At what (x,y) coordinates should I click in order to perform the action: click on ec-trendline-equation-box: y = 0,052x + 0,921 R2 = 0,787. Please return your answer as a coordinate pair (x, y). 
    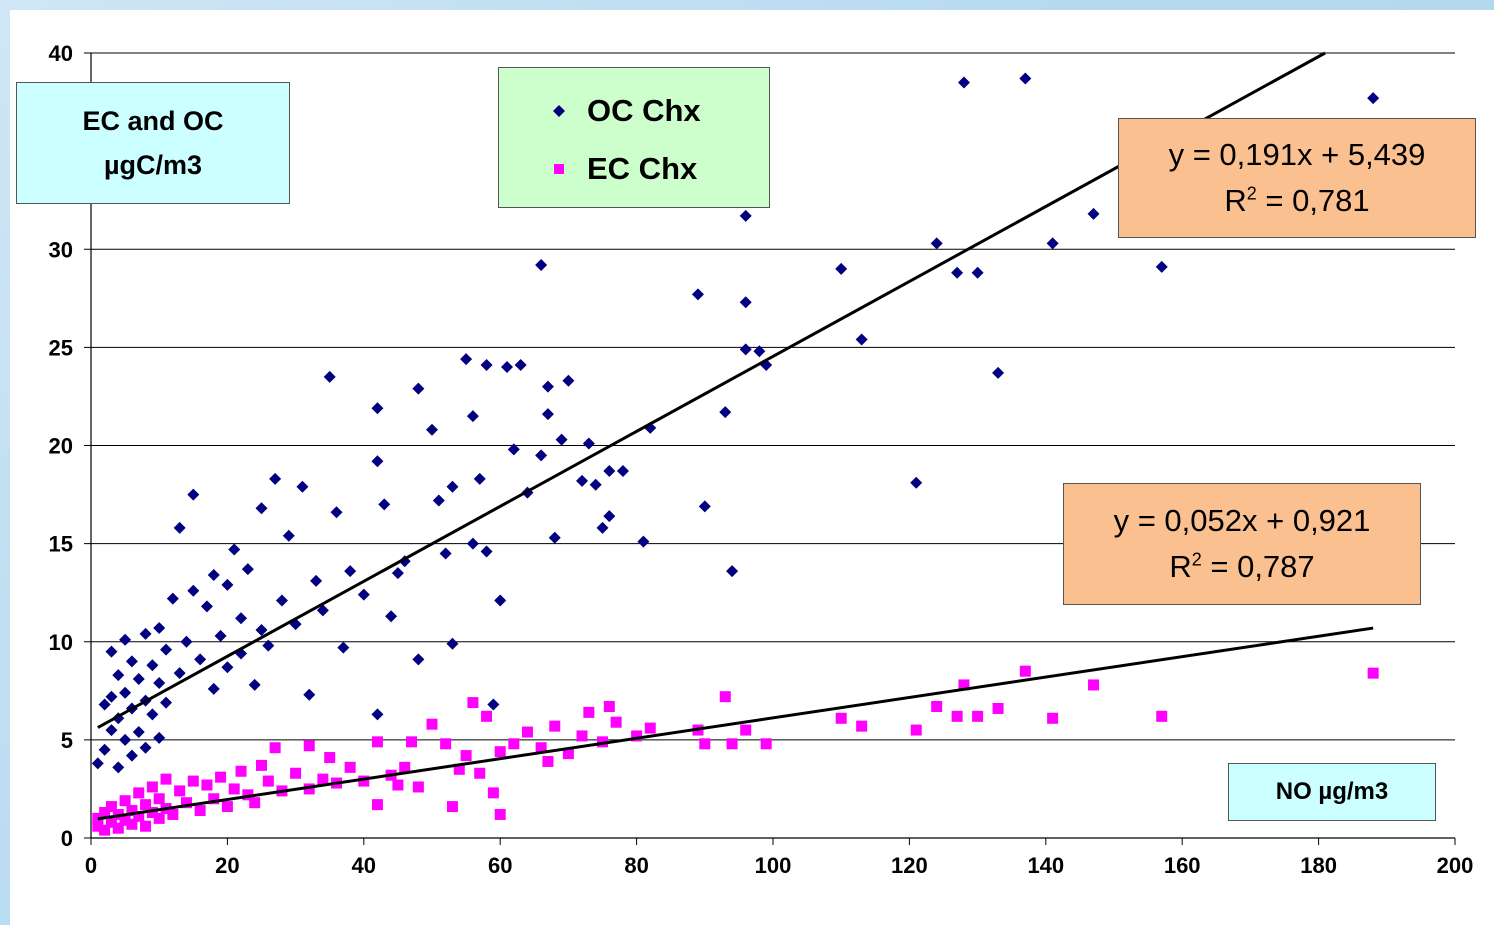
    Looking at the image, I should click on (1242, 544).